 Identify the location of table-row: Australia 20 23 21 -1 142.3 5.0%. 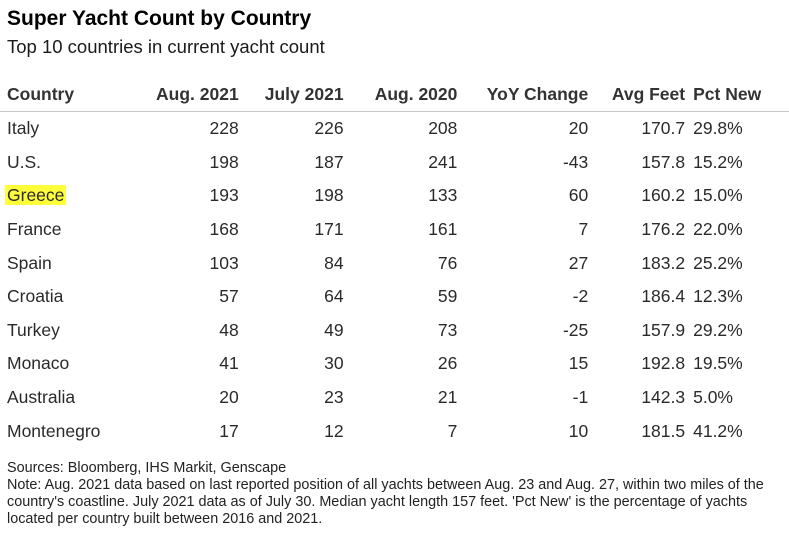
(394, 398).